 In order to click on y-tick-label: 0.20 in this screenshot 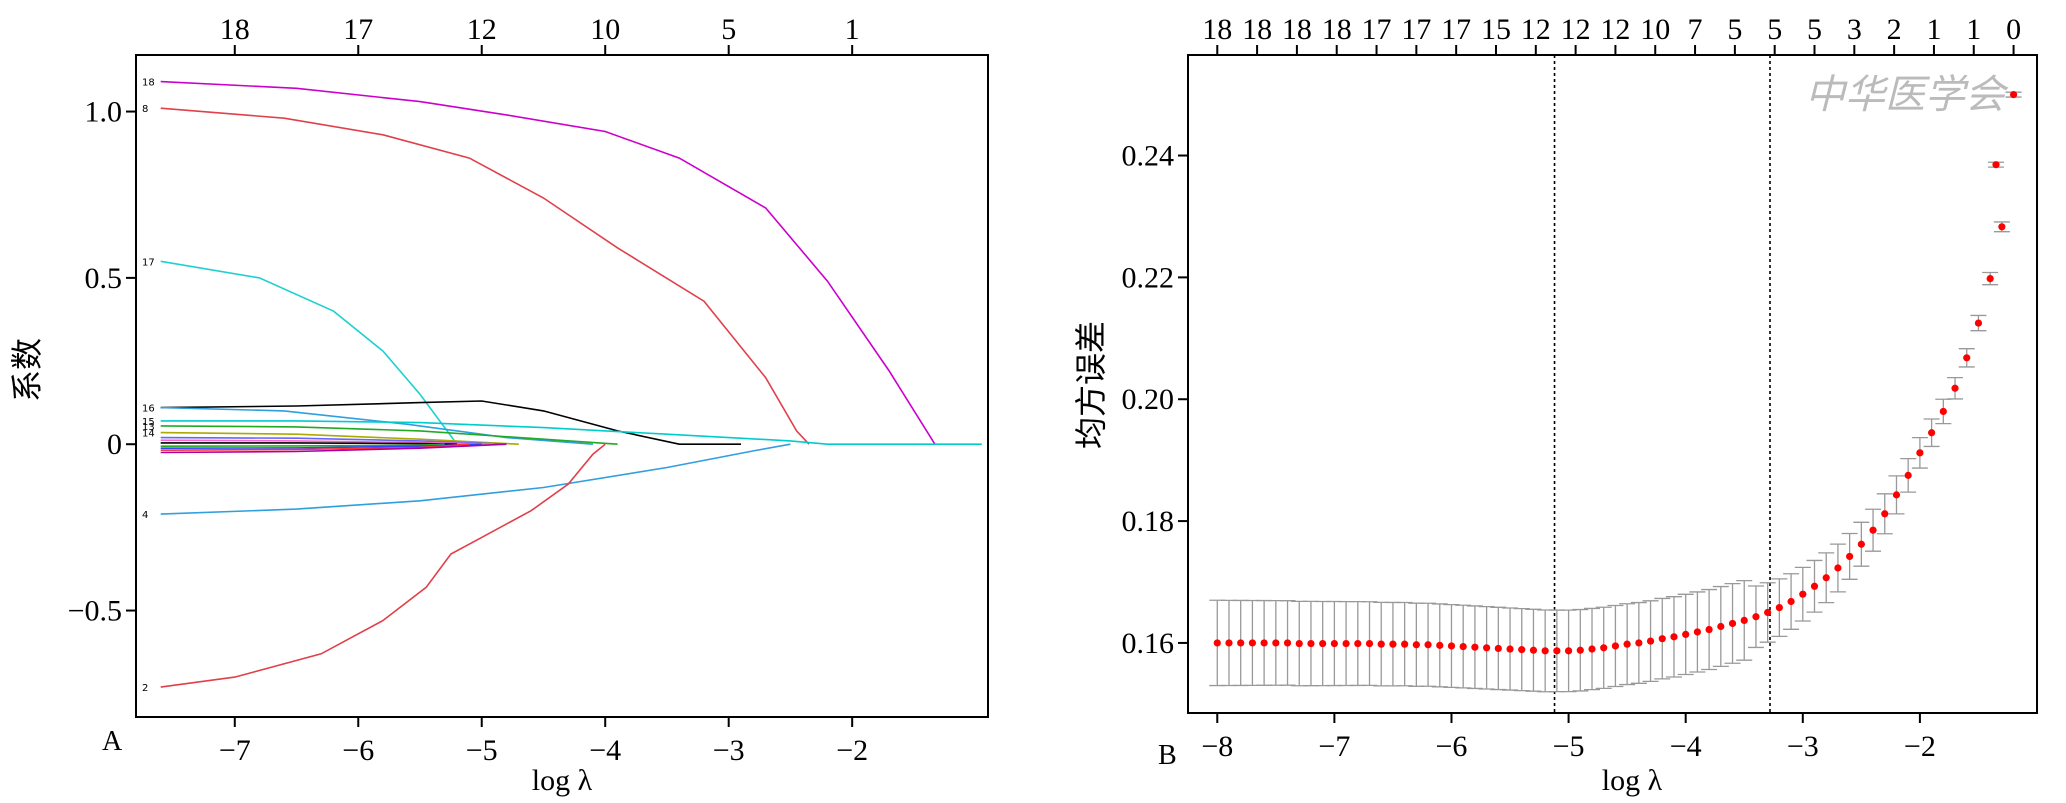, I will do `click(1148, 399)`.